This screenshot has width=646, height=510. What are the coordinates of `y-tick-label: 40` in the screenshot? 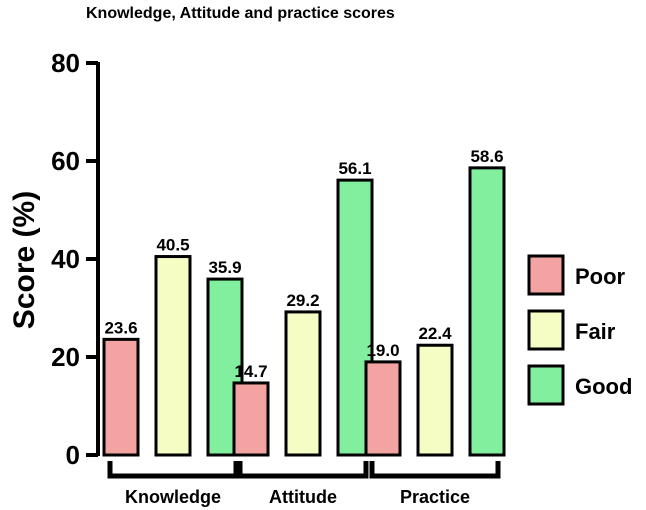 It's located at (65, 259).